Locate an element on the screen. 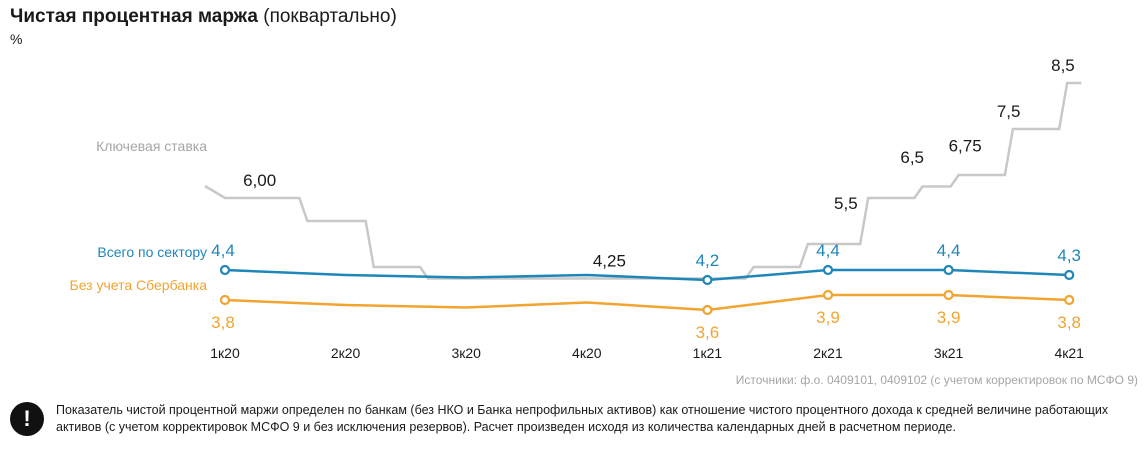 The height and width of the screenshot is (454, 1148). series-layer is located at coordinates (647, 290).